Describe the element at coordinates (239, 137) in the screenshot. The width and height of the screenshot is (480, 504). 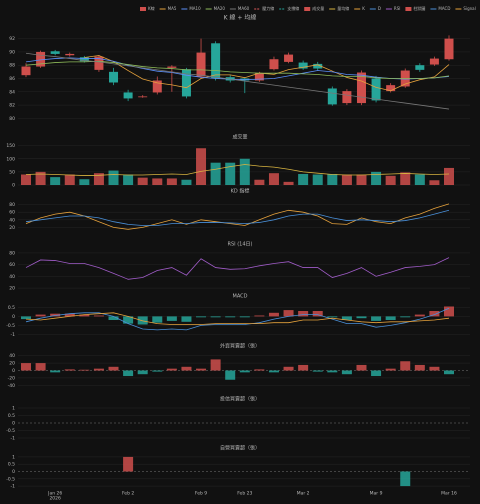
I see `panel-title: 成交量` at that location.